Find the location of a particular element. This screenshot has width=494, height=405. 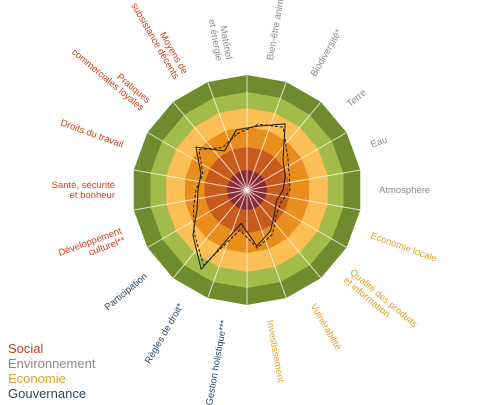

axis-label-12: Règles de droit* is located at coordinates (164, 334).